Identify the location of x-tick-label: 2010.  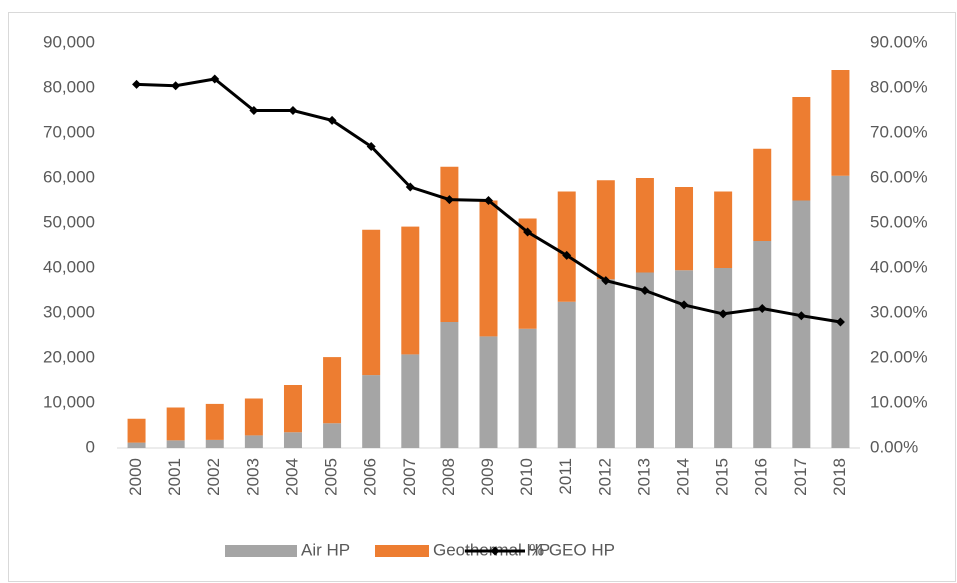
(526, 477).